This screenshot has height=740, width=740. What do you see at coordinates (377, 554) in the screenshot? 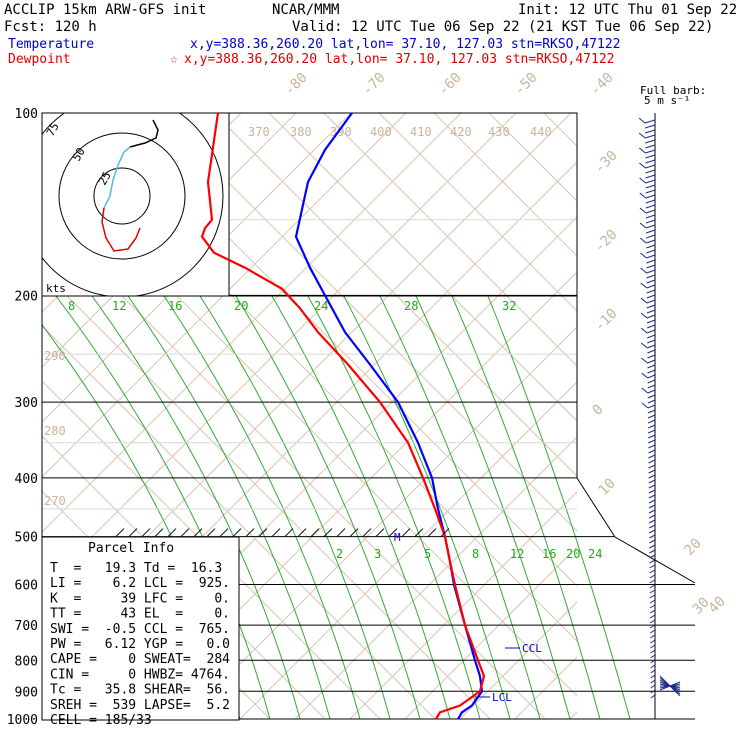
I see `mixing-ratio-label: 3` at bounding box center [377, 554].